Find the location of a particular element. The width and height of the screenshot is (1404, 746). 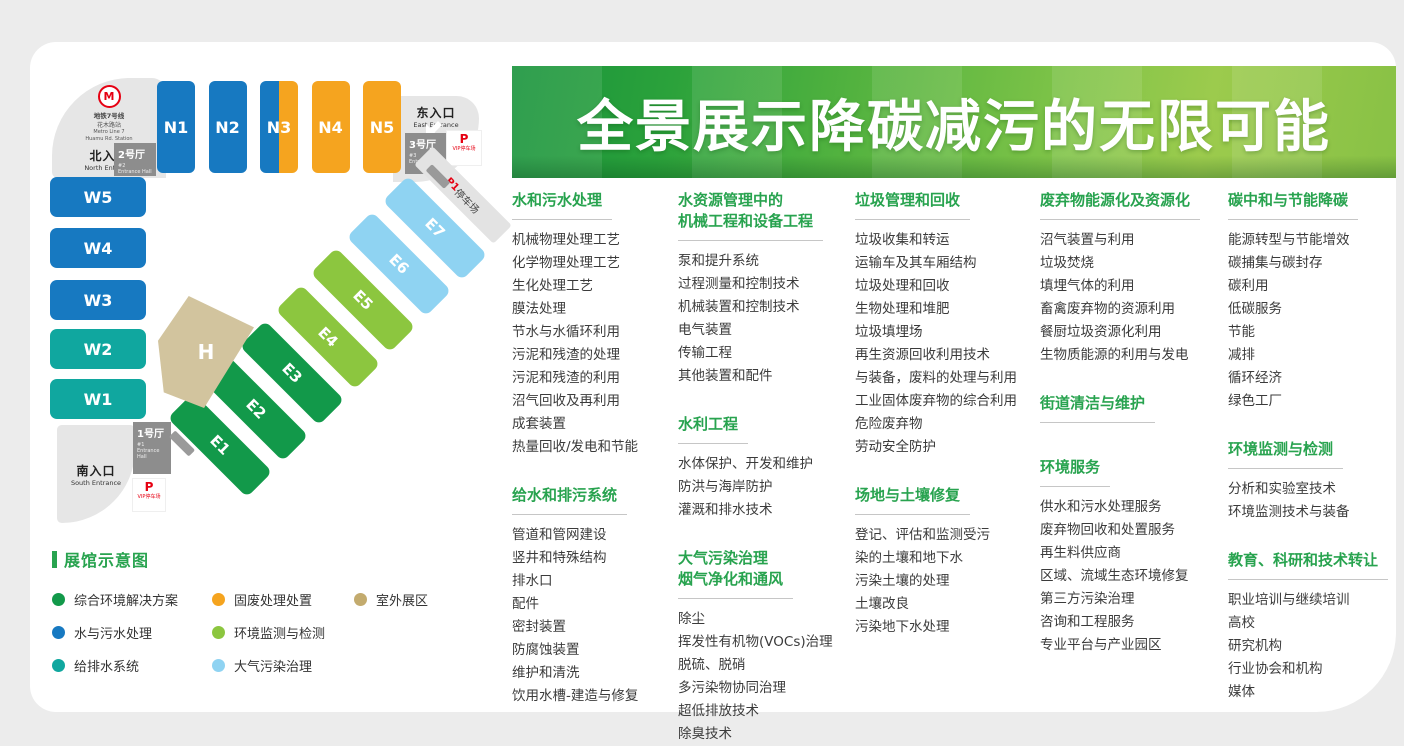

south-entrance-en: South Entrance is located at coordinates (96, 482).